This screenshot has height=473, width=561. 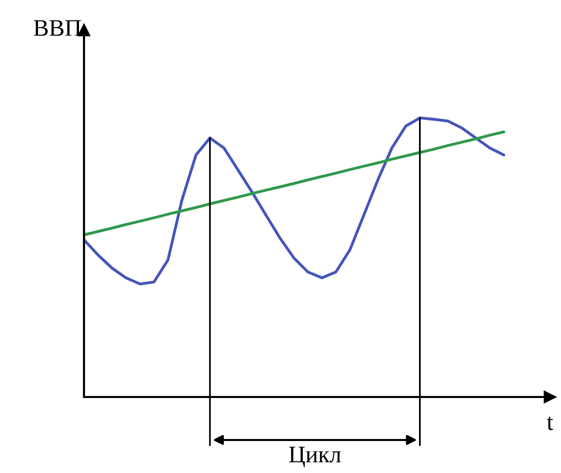 I want to click on text: Цикл, so click(x=315, y=457).